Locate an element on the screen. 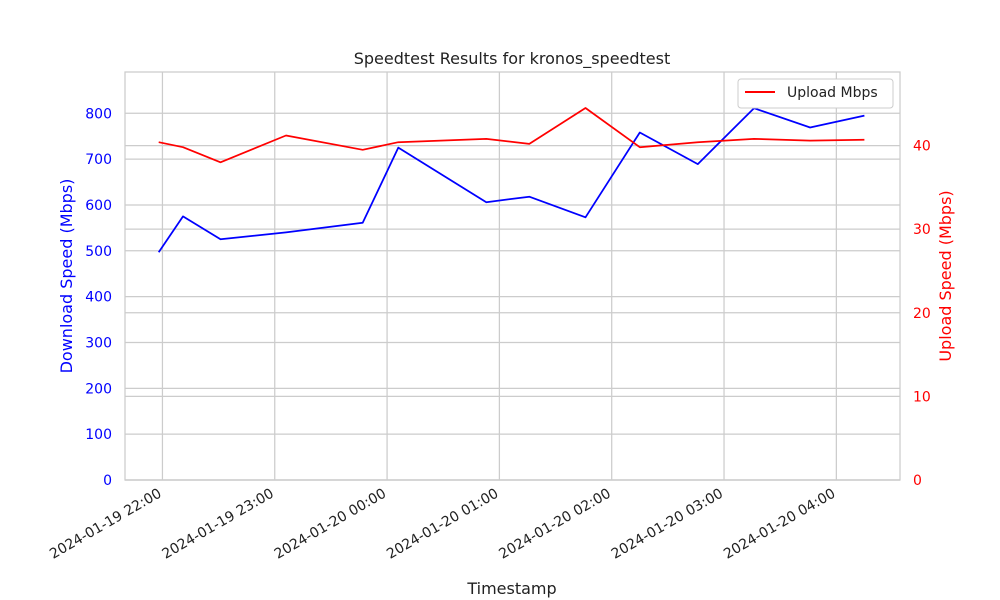  right-tick-label: 10 is located at coordinates (922, 397).